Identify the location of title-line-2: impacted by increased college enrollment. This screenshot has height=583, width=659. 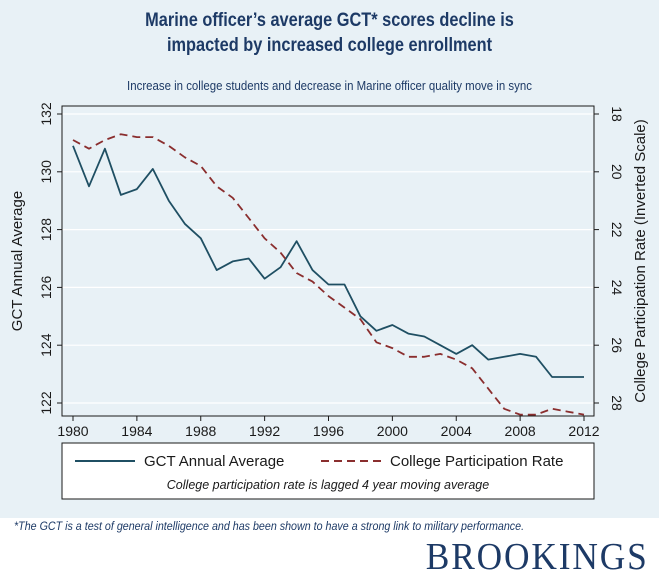
(329, 45).